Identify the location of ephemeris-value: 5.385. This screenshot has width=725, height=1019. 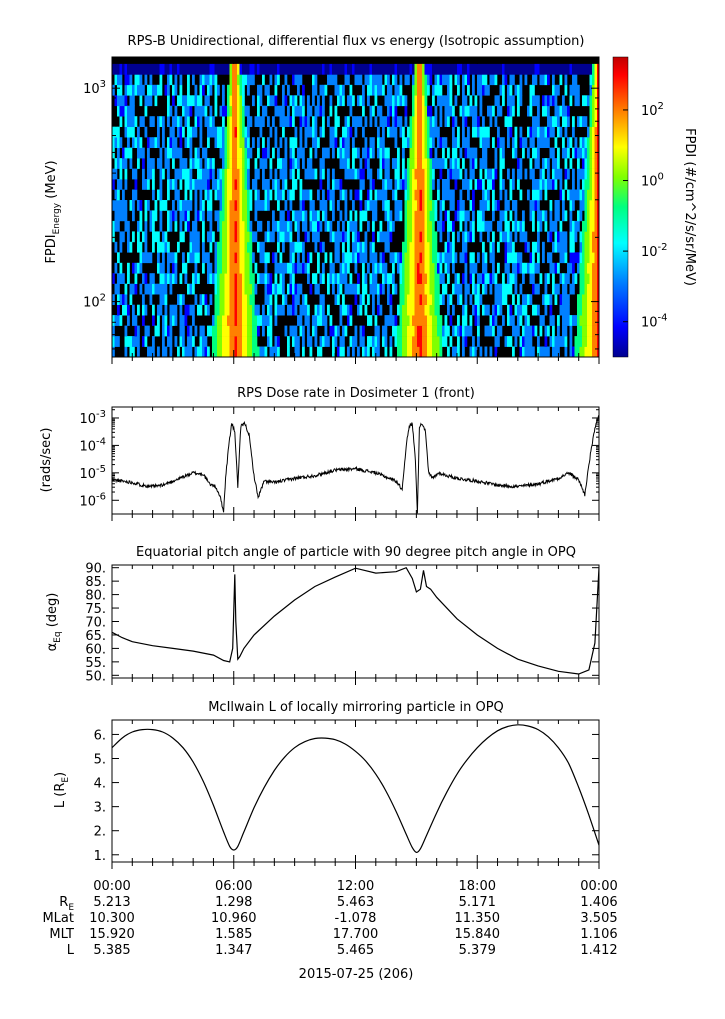
(111, 950).